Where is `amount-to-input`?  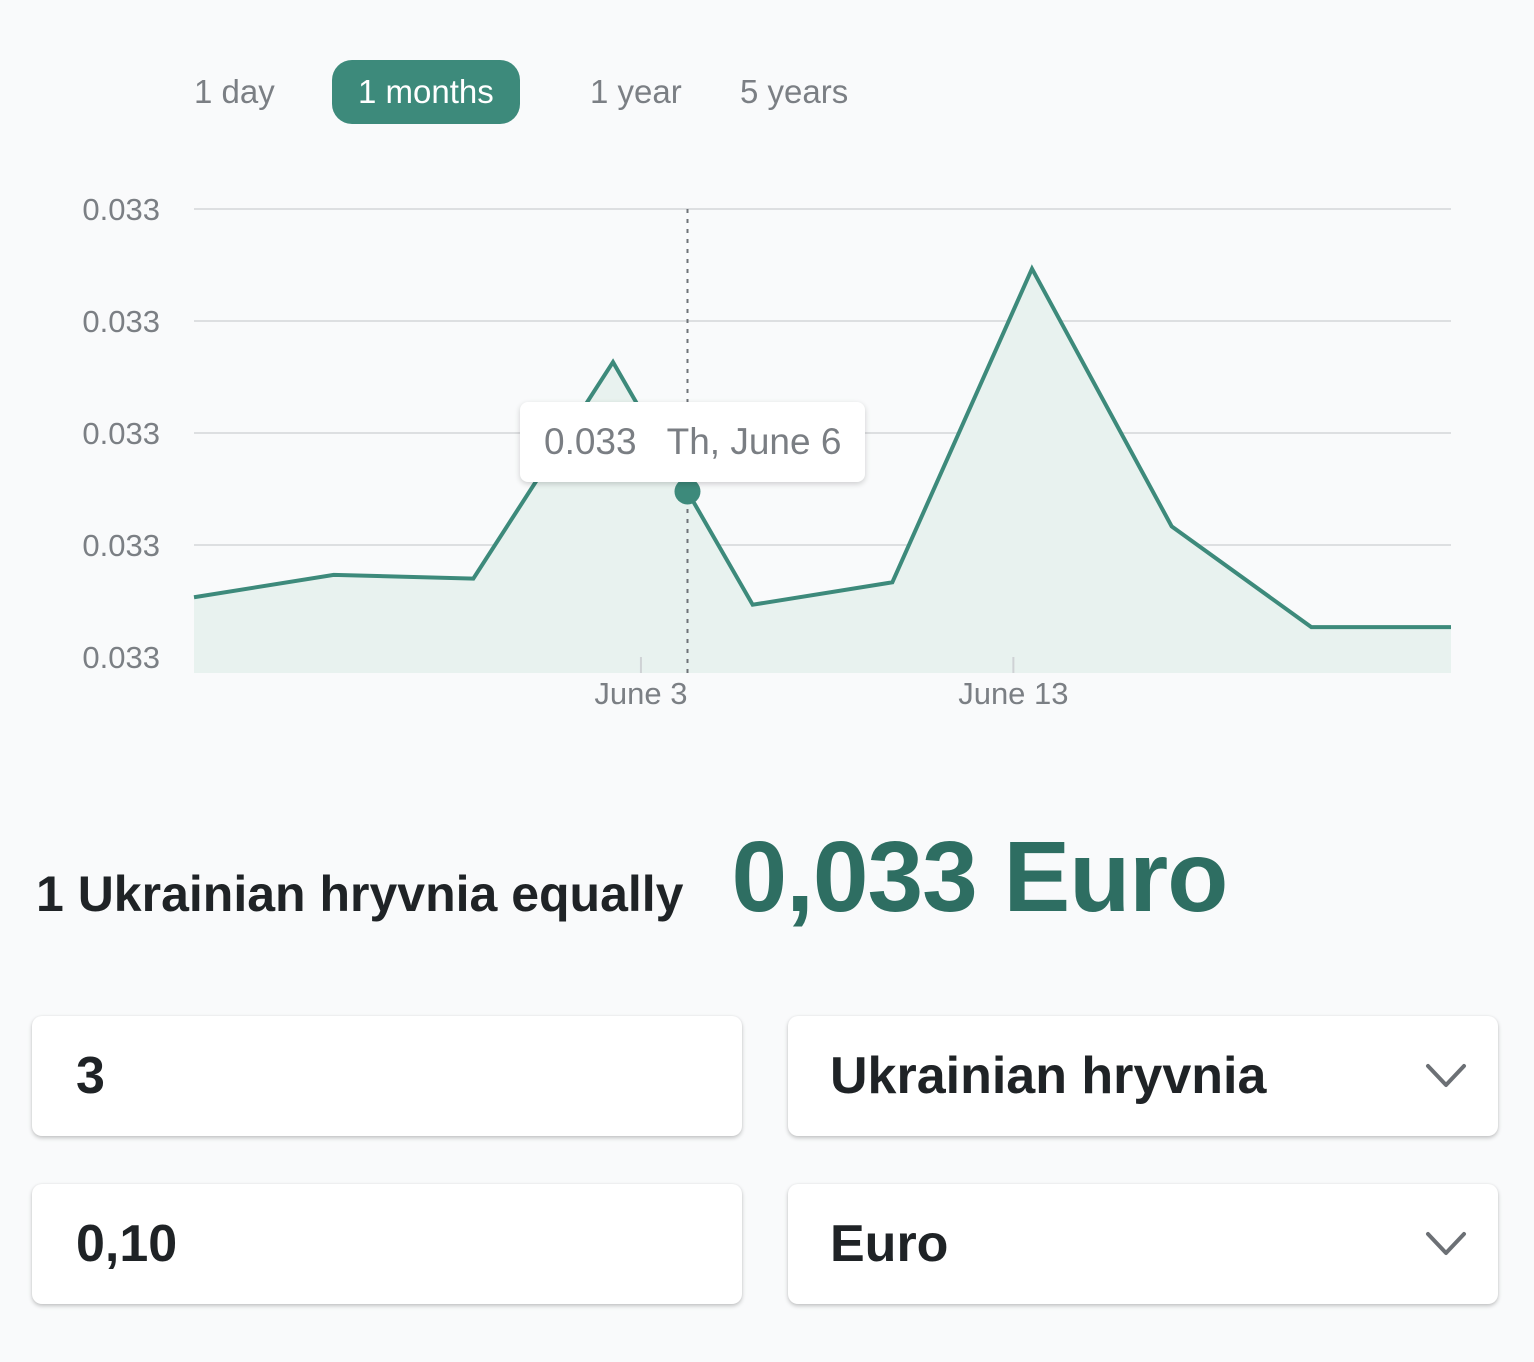
amount-to-input is located at coordinates (387, 1244).